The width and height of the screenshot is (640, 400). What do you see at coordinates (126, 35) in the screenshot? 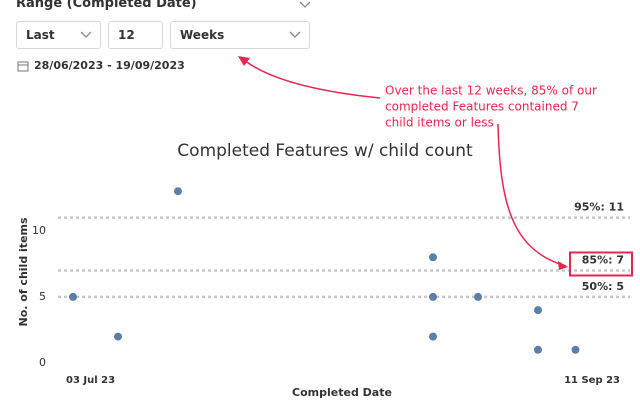
I see `count-value: 12` at bounding box center [126, 35].